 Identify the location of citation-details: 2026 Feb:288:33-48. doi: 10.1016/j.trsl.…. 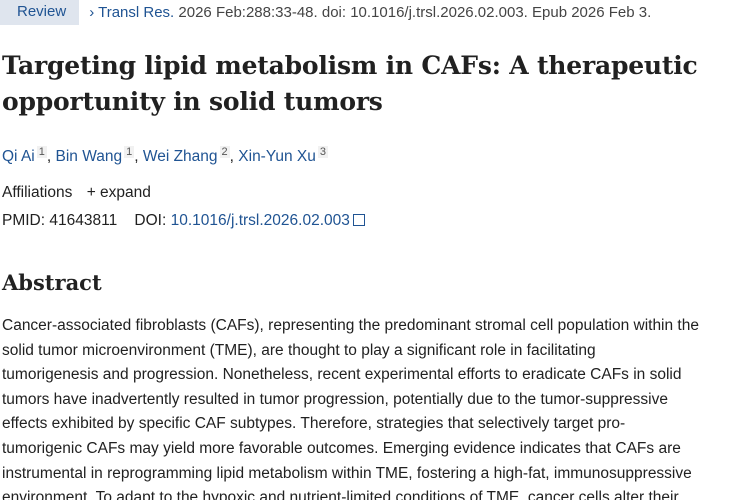
(415, 12).